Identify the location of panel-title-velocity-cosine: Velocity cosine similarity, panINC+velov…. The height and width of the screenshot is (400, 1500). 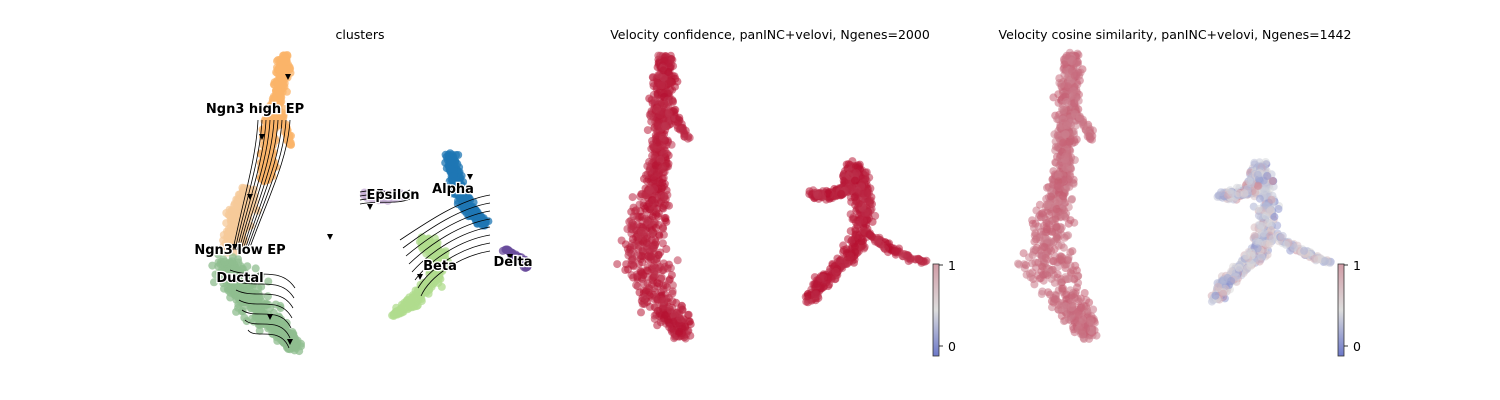
(1175, 34).